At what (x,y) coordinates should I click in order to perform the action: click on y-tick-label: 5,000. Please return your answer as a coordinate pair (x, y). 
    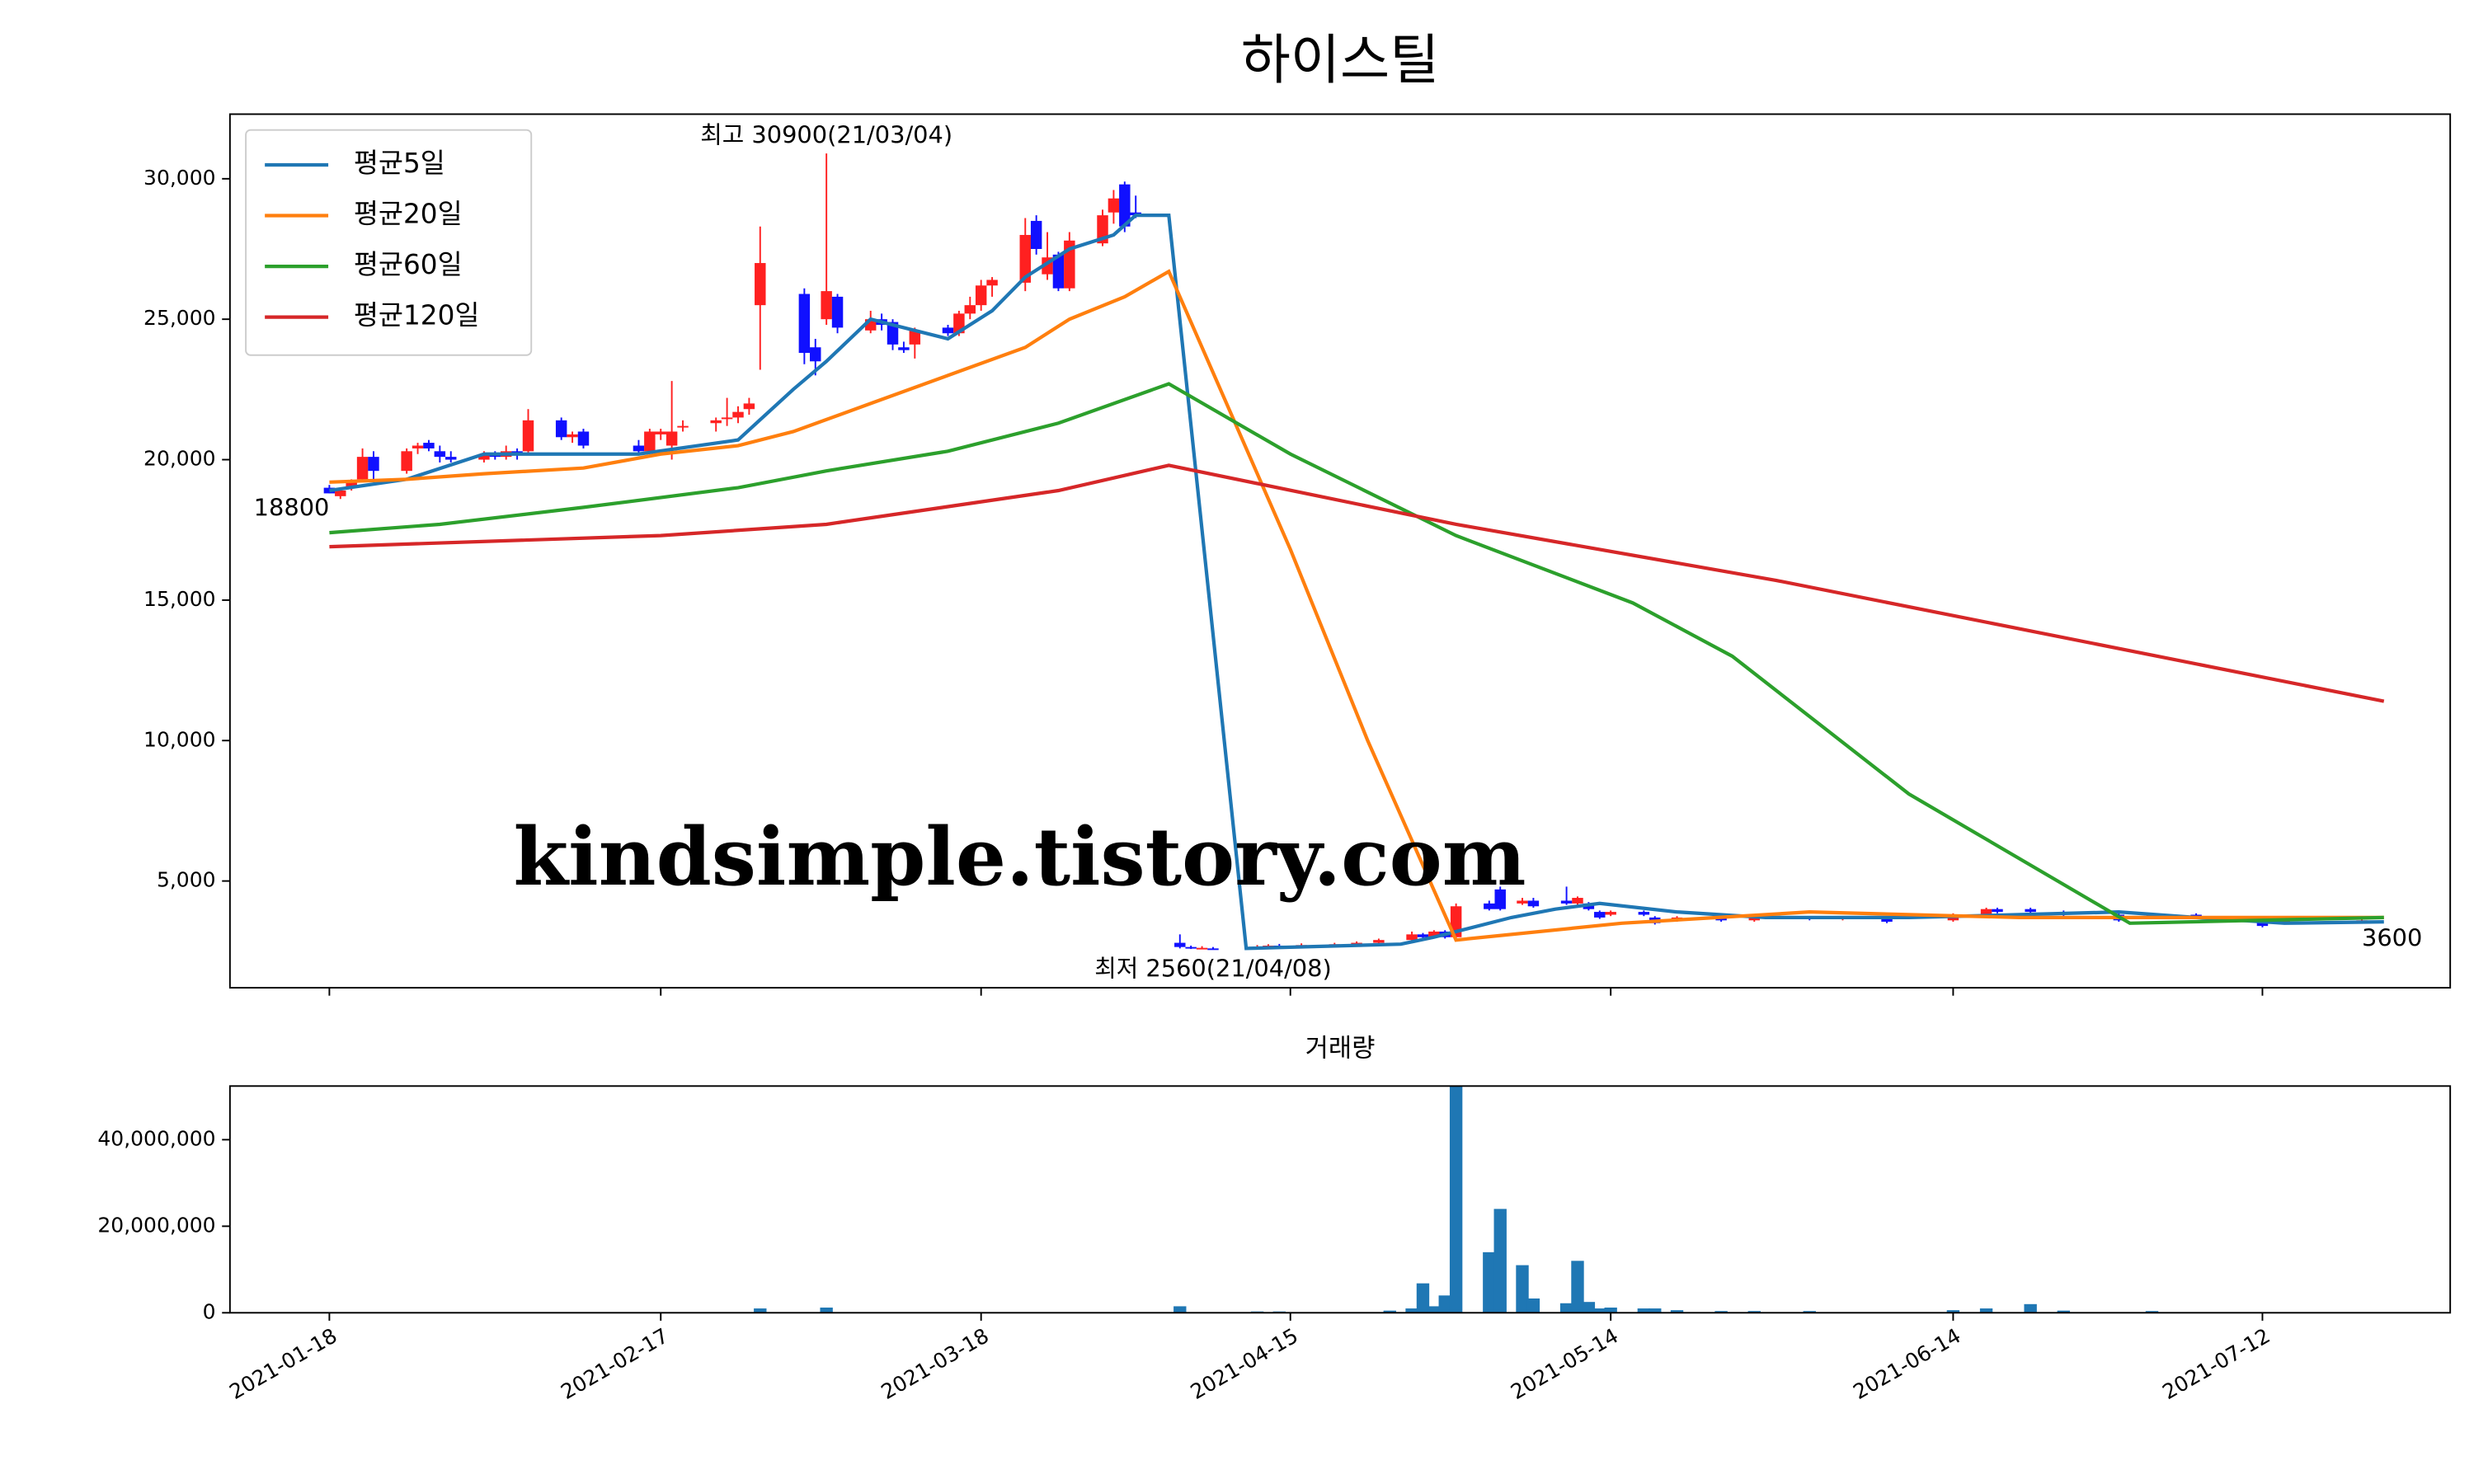
    Looking at the image, I should click on (186, 880).